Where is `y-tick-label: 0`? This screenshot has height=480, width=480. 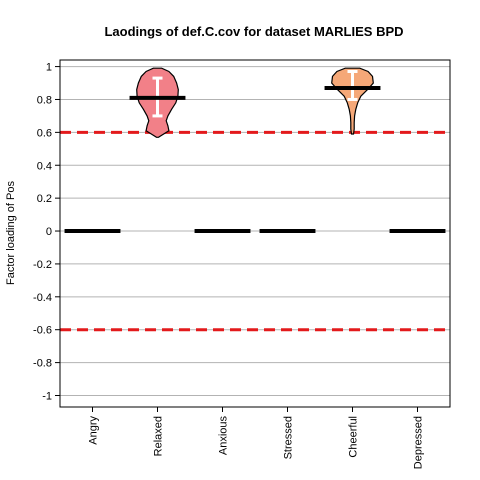
y-tick-label: 0 is located at coordinates (49, 232).